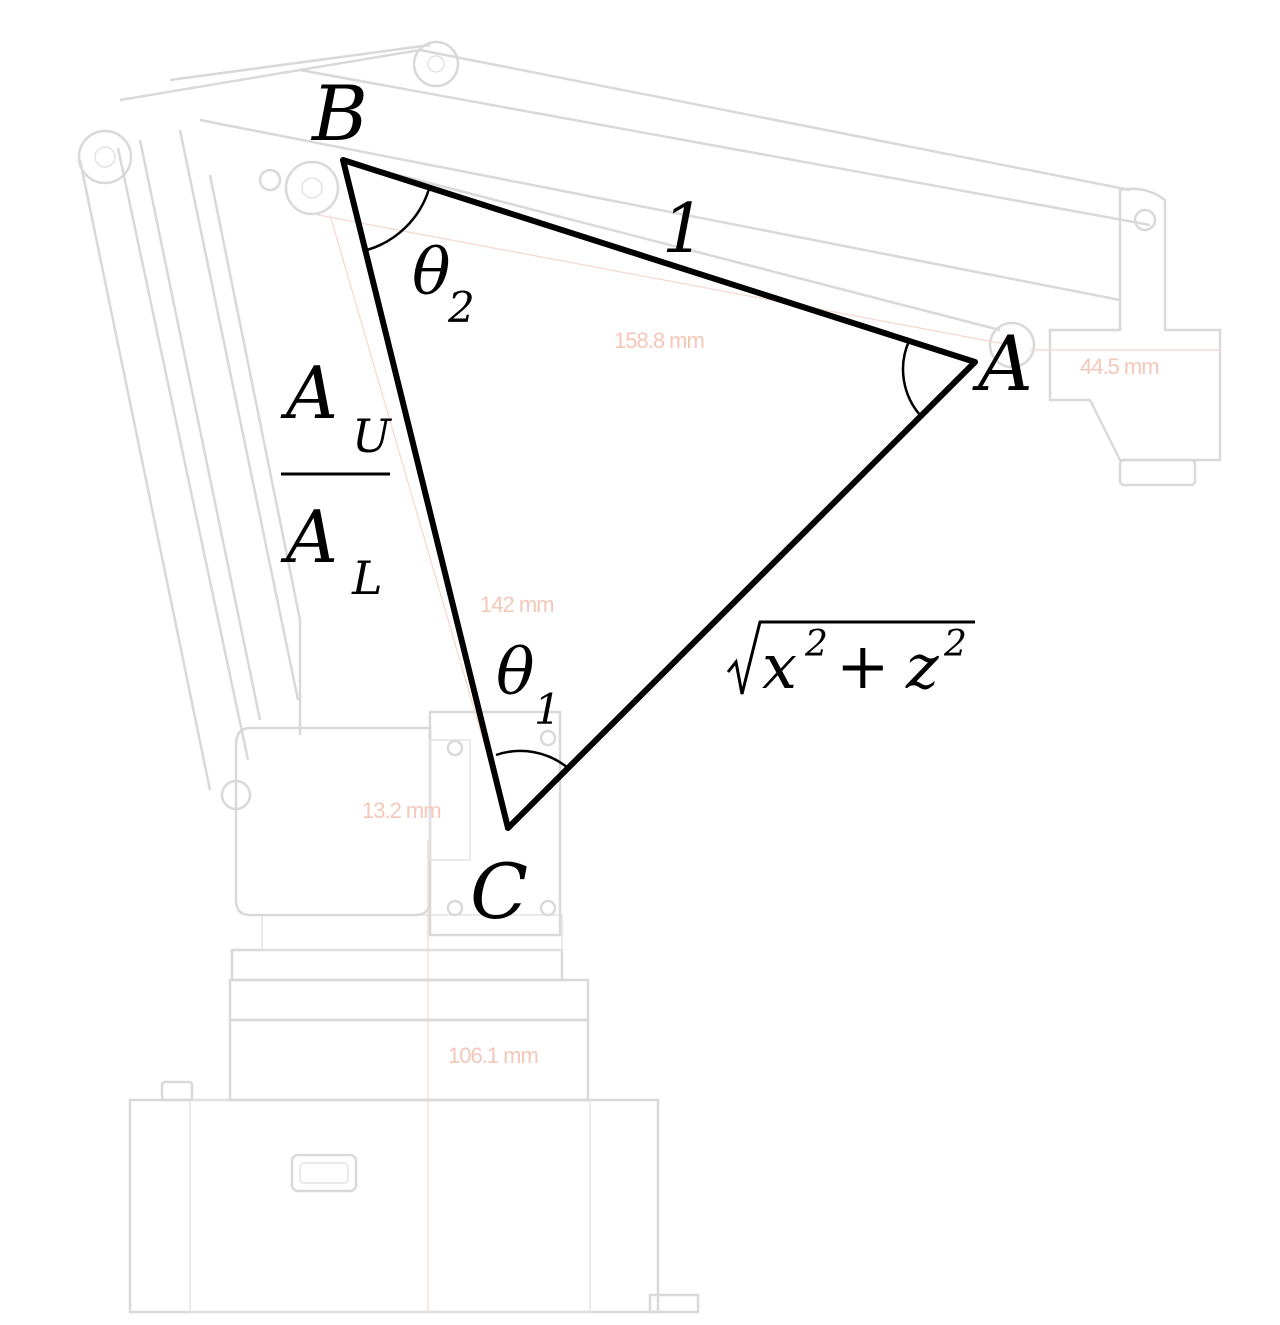 Image resolution: width=1280 pixels, height=1325 pixels. I want to click on radical-x: x, so click(779, 666).